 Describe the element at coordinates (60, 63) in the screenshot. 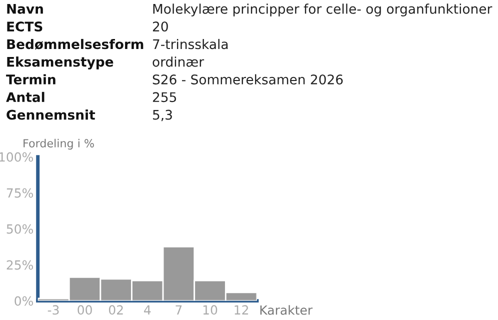

I see `text: Eksamenstype` at that location.